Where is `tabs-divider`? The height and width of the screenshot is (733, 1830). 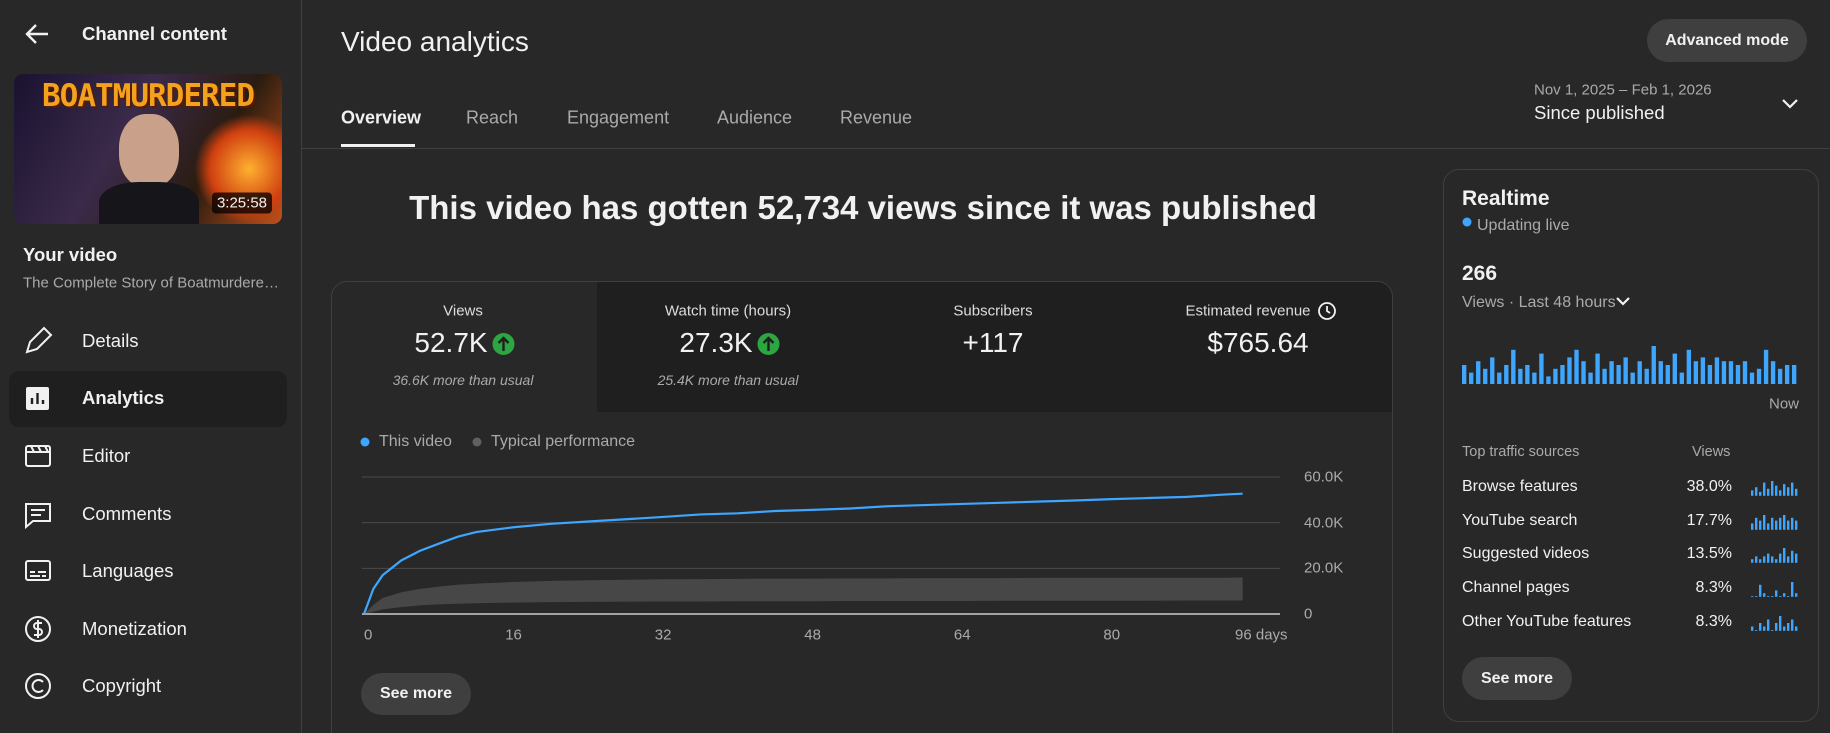
tabs-divider is located at coordinates (1066, 148).